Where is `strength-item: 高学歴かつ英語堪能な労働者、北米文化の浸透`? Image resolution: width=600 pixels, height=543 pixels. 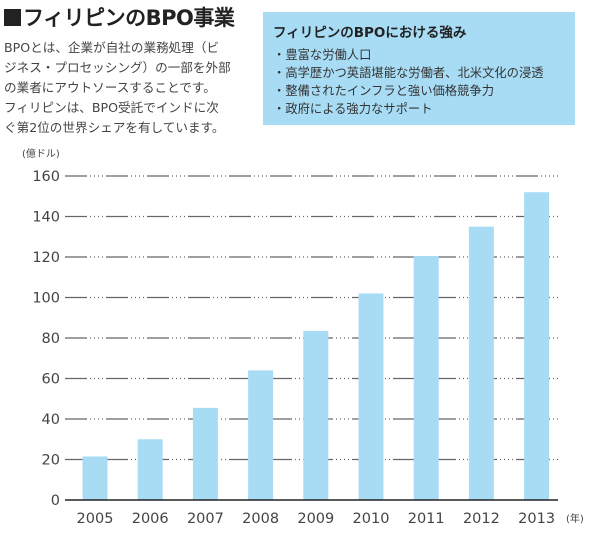 strength-item: 高学歴かつ英語堪能な労働者、北米文化の浸透 is located at coordinates (419, 73).